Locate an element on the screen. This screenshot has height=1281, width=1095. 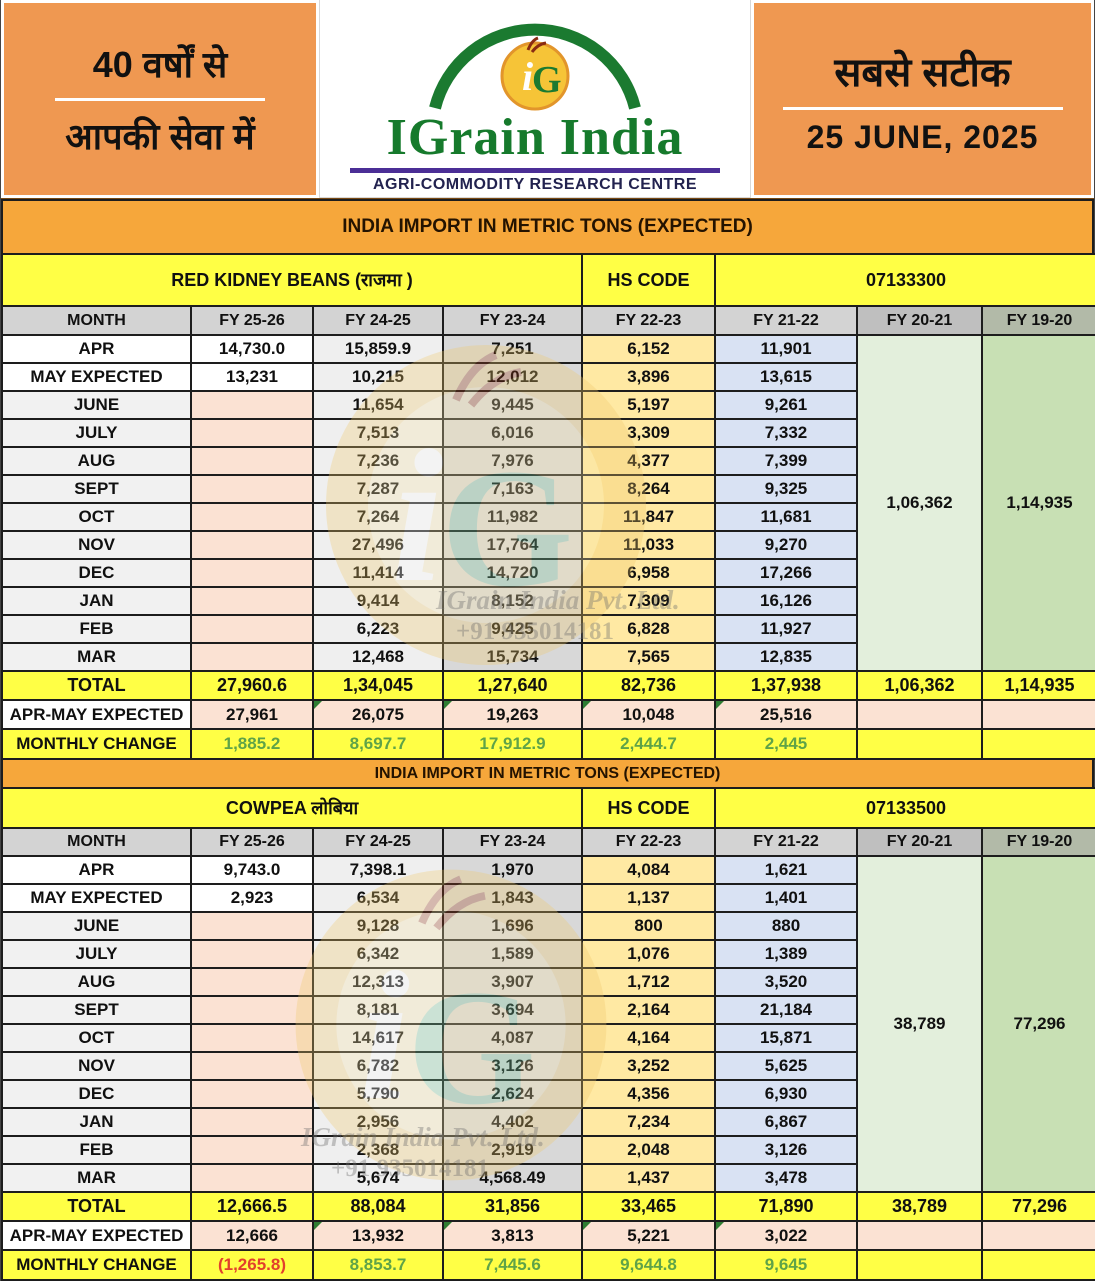
table-row: JULY 7,513 6,016 3,309 7,332 is located at coordinates (548, 433).